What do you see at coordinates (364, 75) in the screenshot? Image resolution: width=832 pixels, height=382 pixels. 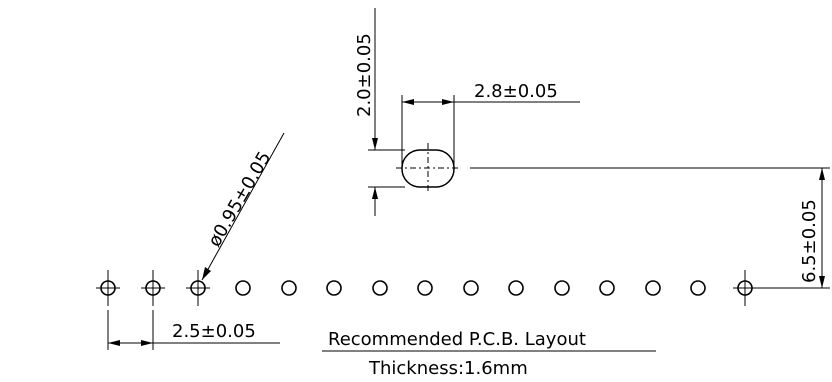 I see `slot-height-label: 2.0±0.05` at bounding box center [364, 75].